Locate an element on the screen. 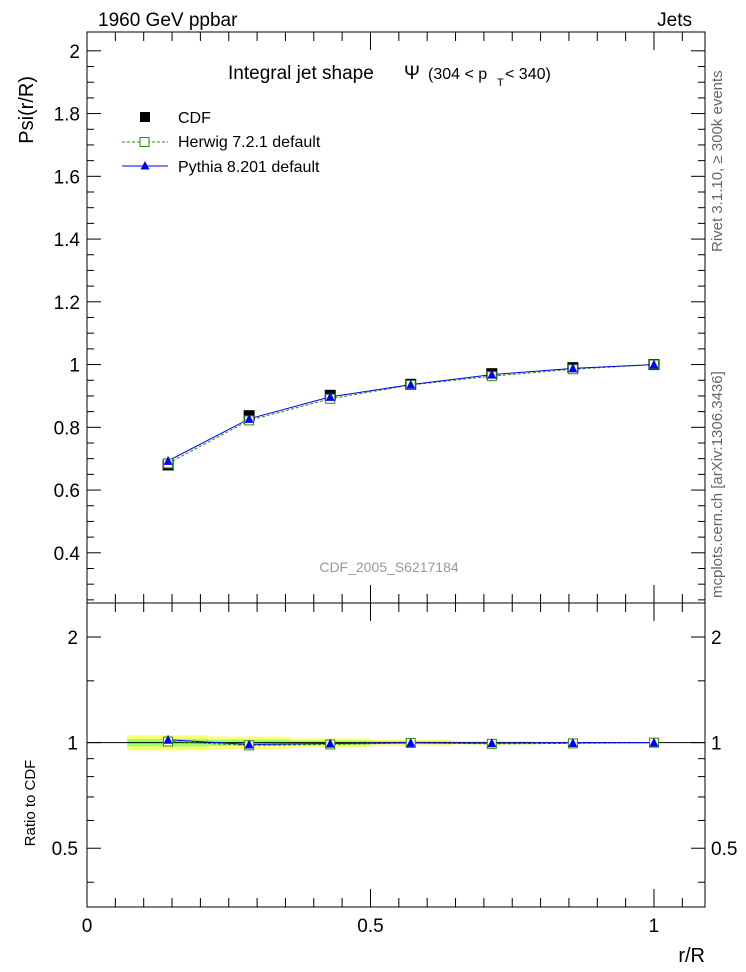  ratio-ytick-label-right: 2 is located at coordinates (716, 638).